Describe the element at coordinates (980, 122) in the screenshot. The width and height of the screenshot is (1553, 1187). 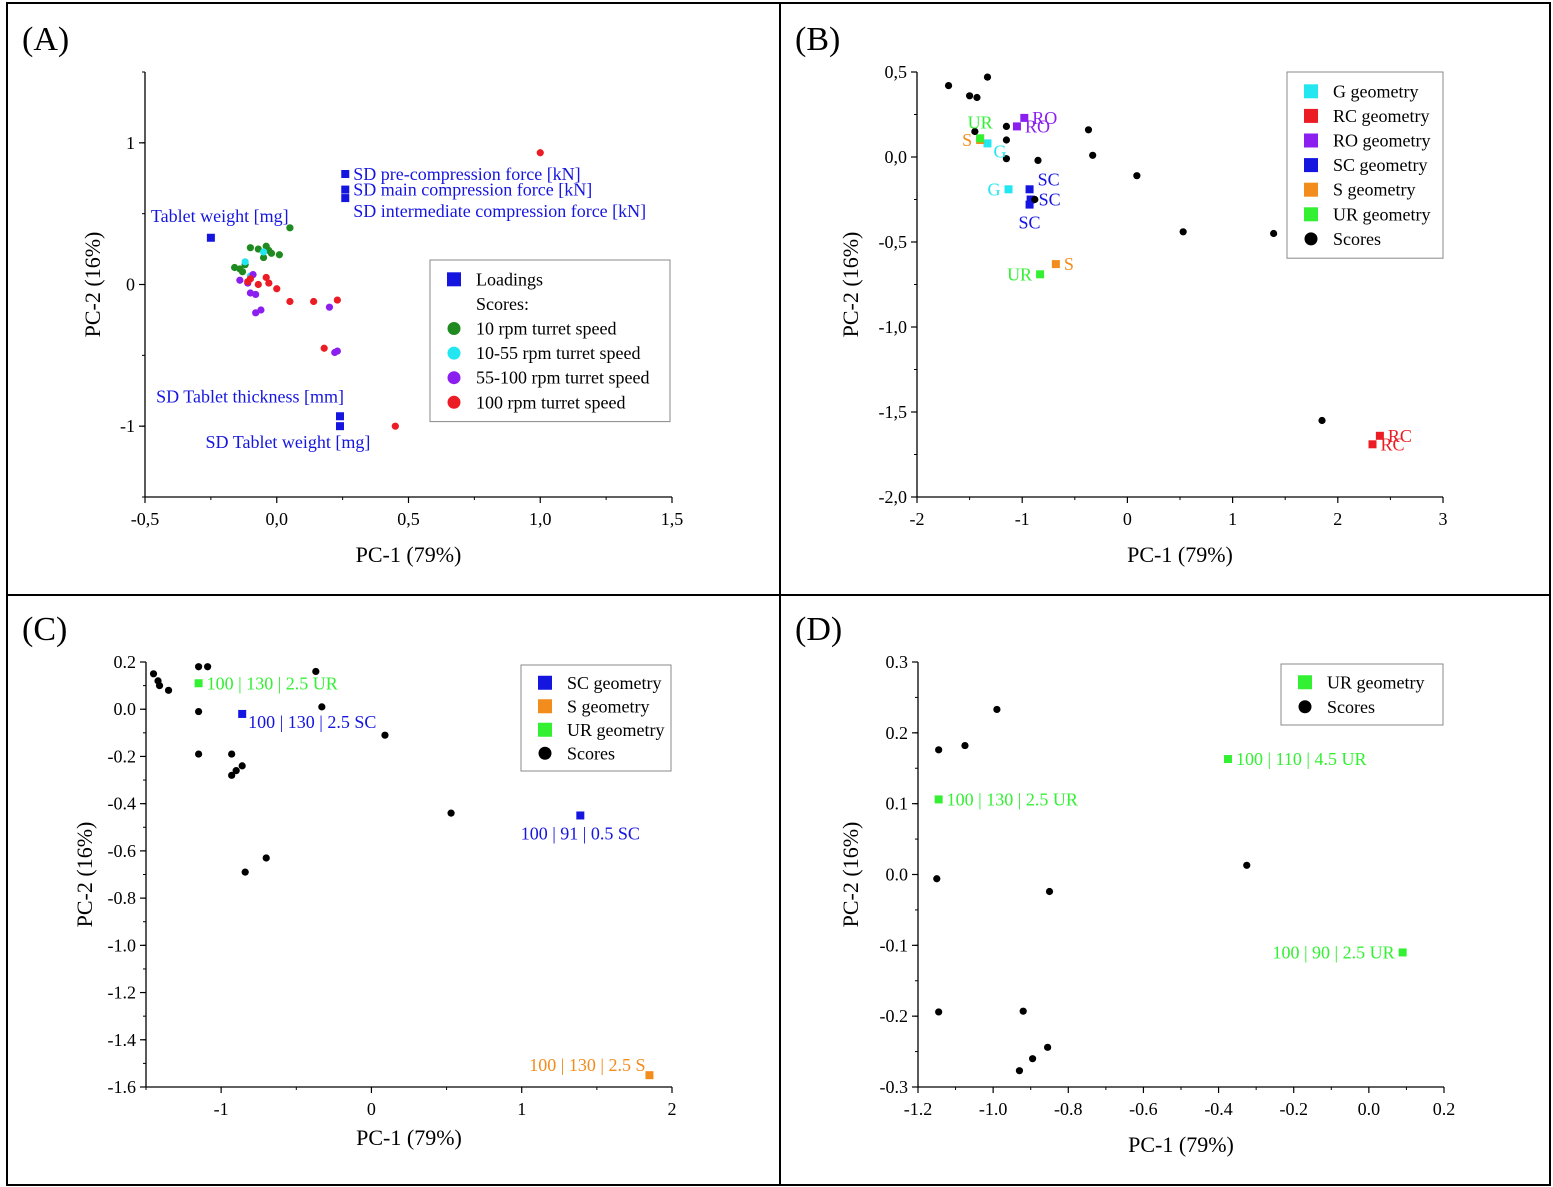
I see `point-annotation: UR` at that location.